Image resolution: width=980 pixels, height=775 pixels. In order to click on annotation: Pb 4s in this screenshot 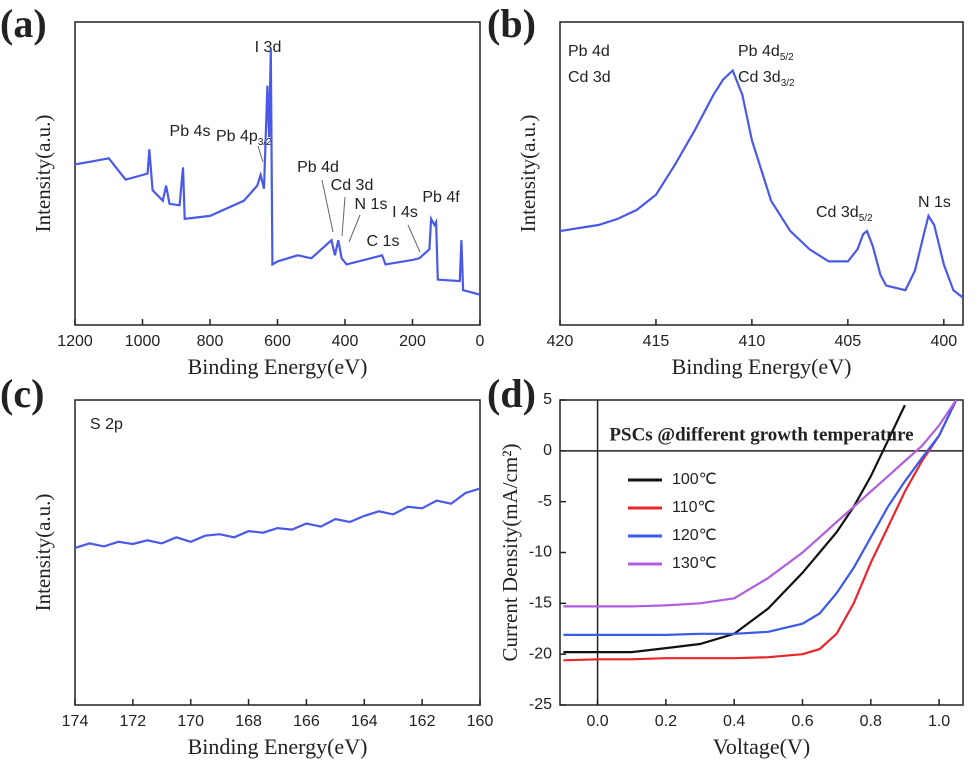, I will do `click(190, 131)`.